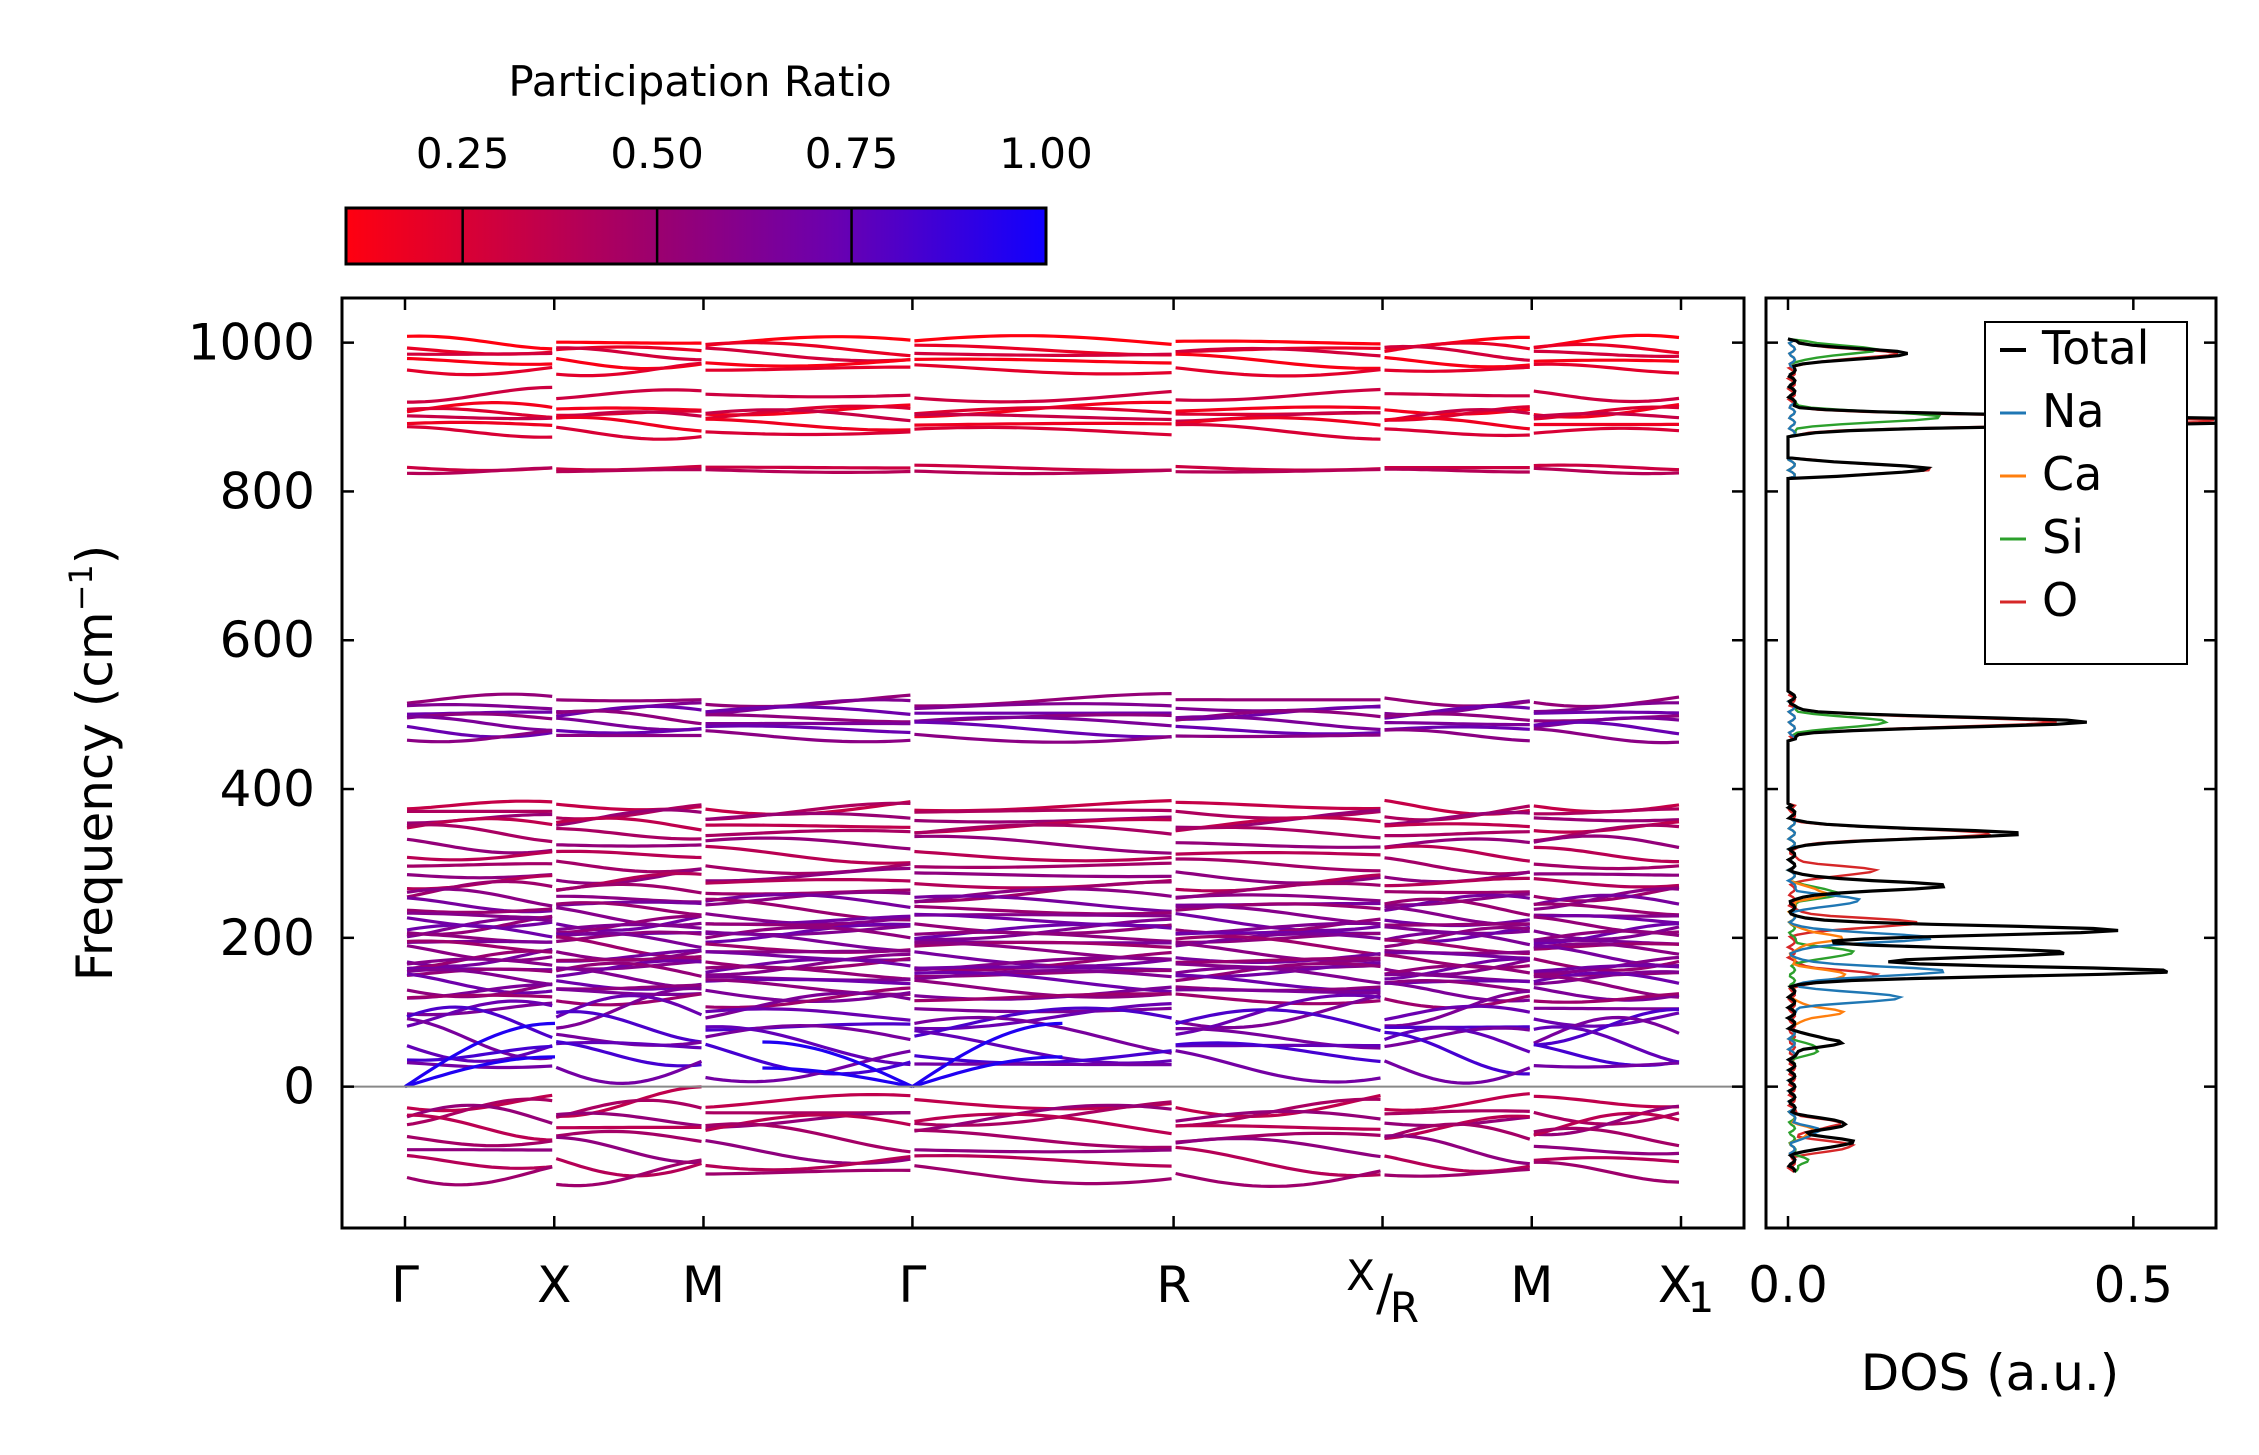 This screenshot has height=1455, width=2259. I want to click on kpoint-label-x1: X 1, so click(1686, 1289).